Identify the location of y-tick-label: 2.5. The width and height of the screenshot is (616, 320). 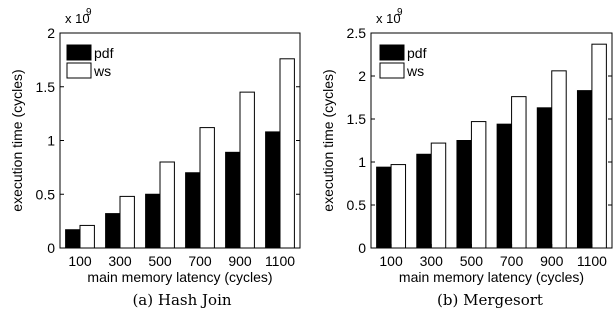
(357, 33).